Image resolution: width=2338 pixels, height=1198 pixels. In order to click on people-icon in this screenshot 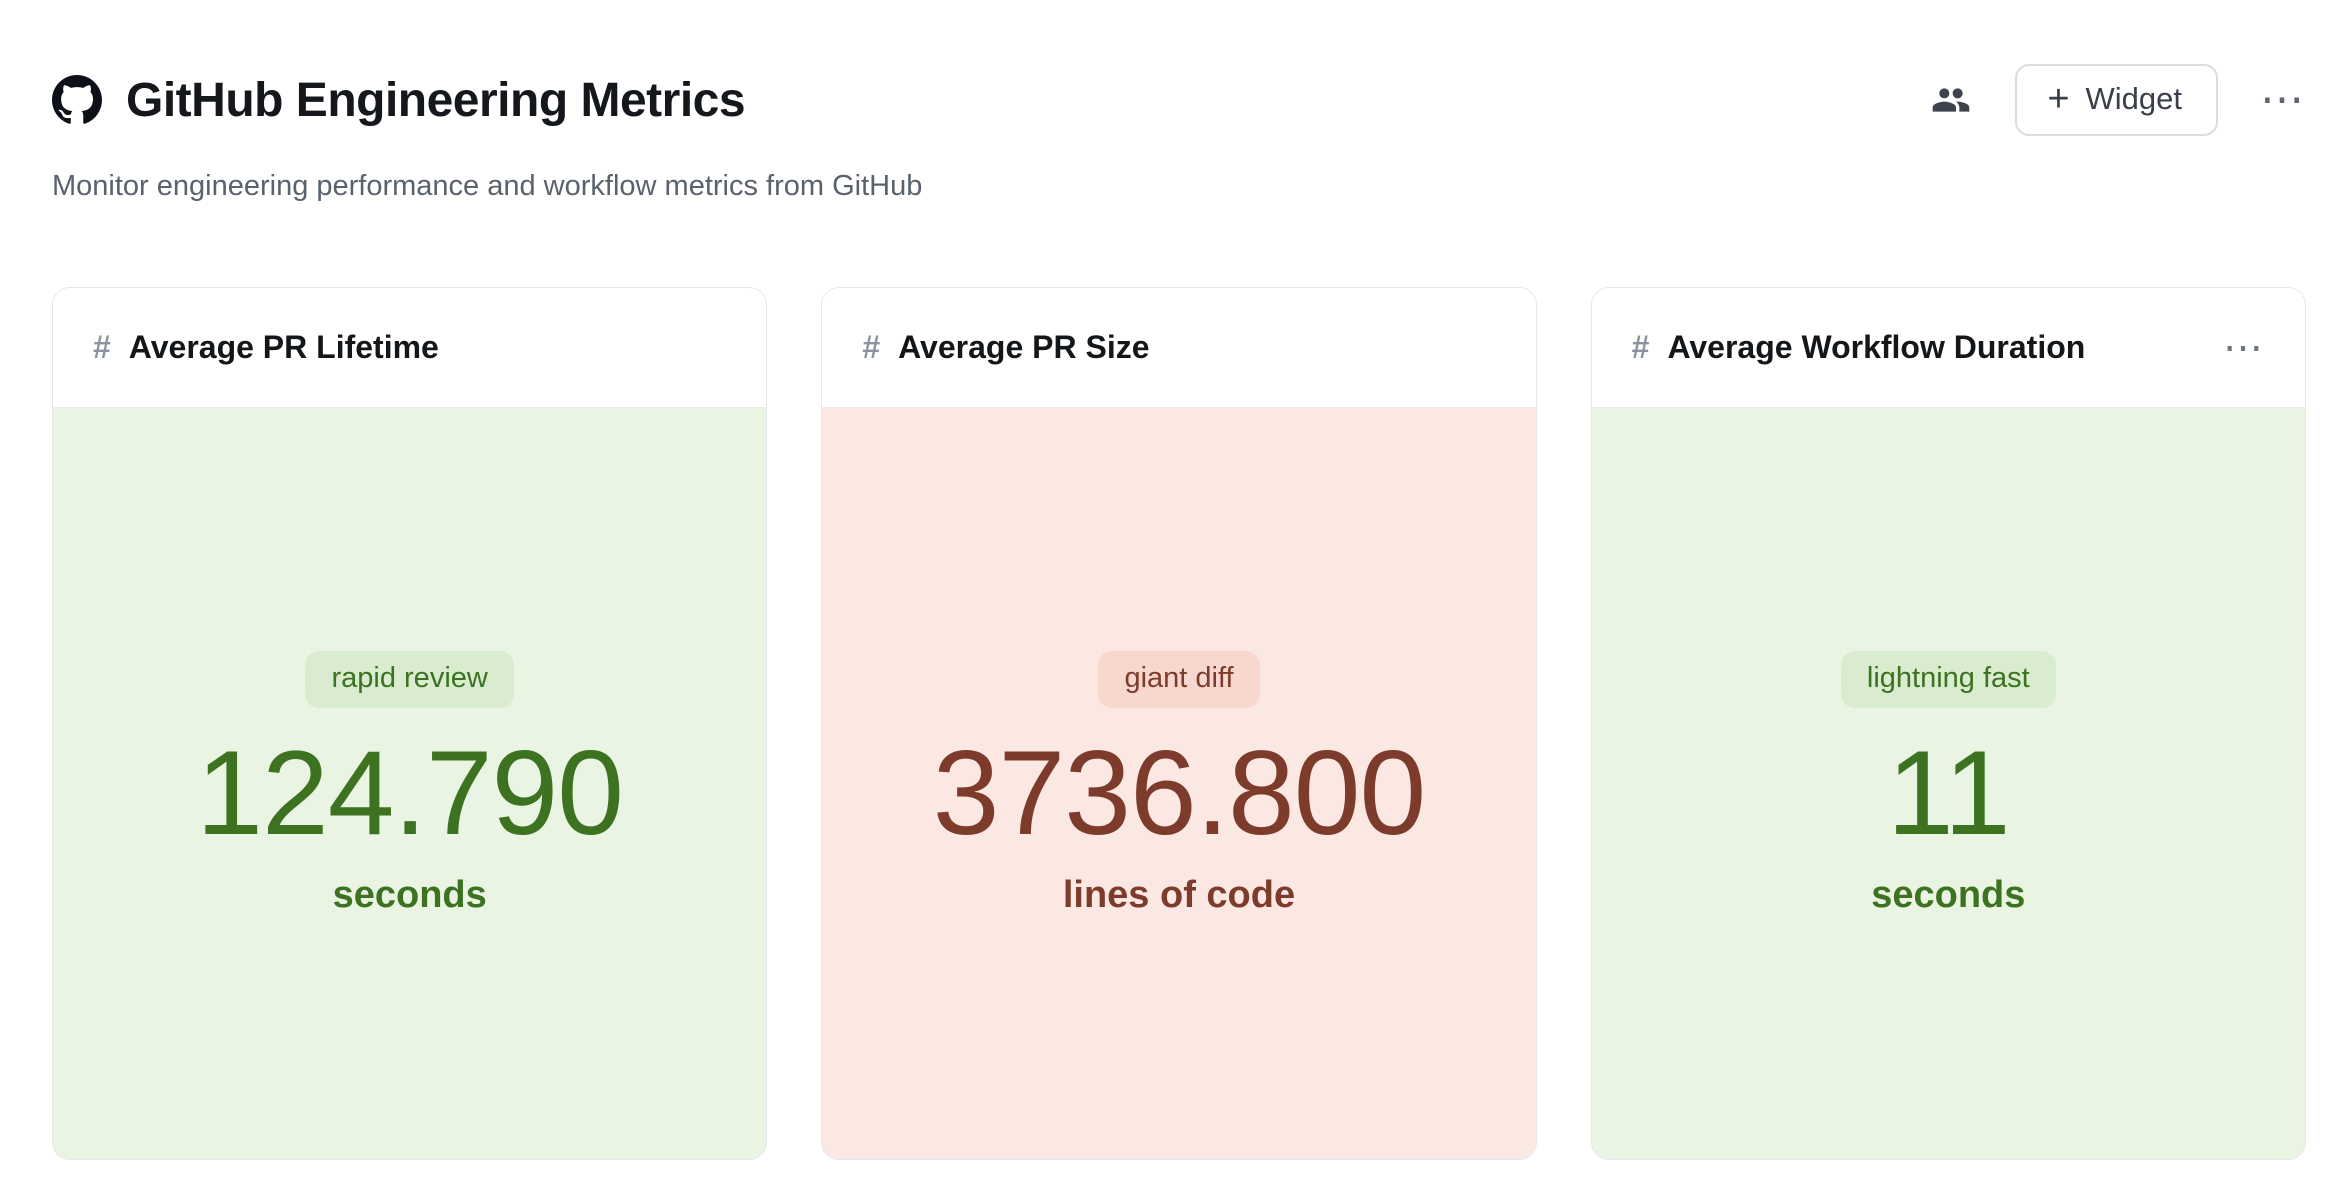, I will do `click(1951, 100)`.